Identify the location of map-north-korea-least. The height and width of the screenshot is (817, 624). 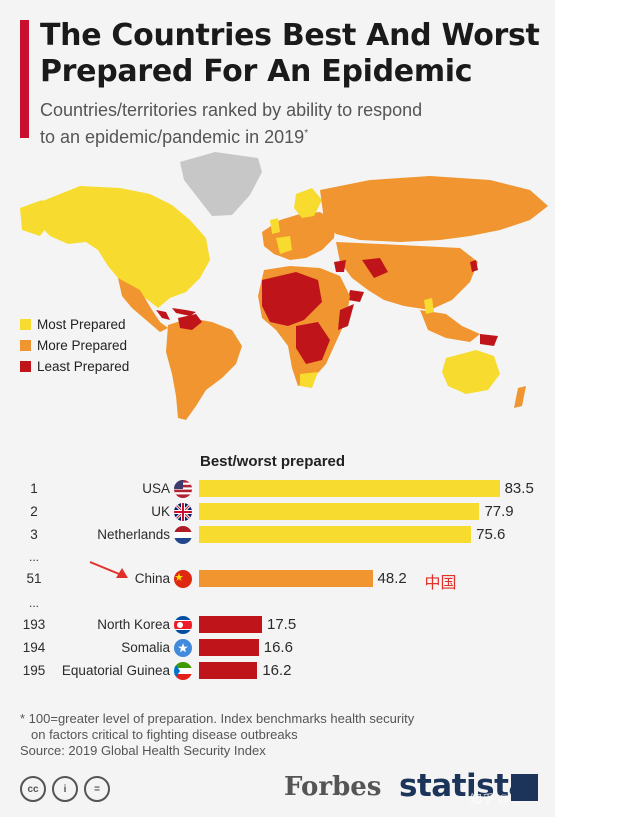
(474, 266).